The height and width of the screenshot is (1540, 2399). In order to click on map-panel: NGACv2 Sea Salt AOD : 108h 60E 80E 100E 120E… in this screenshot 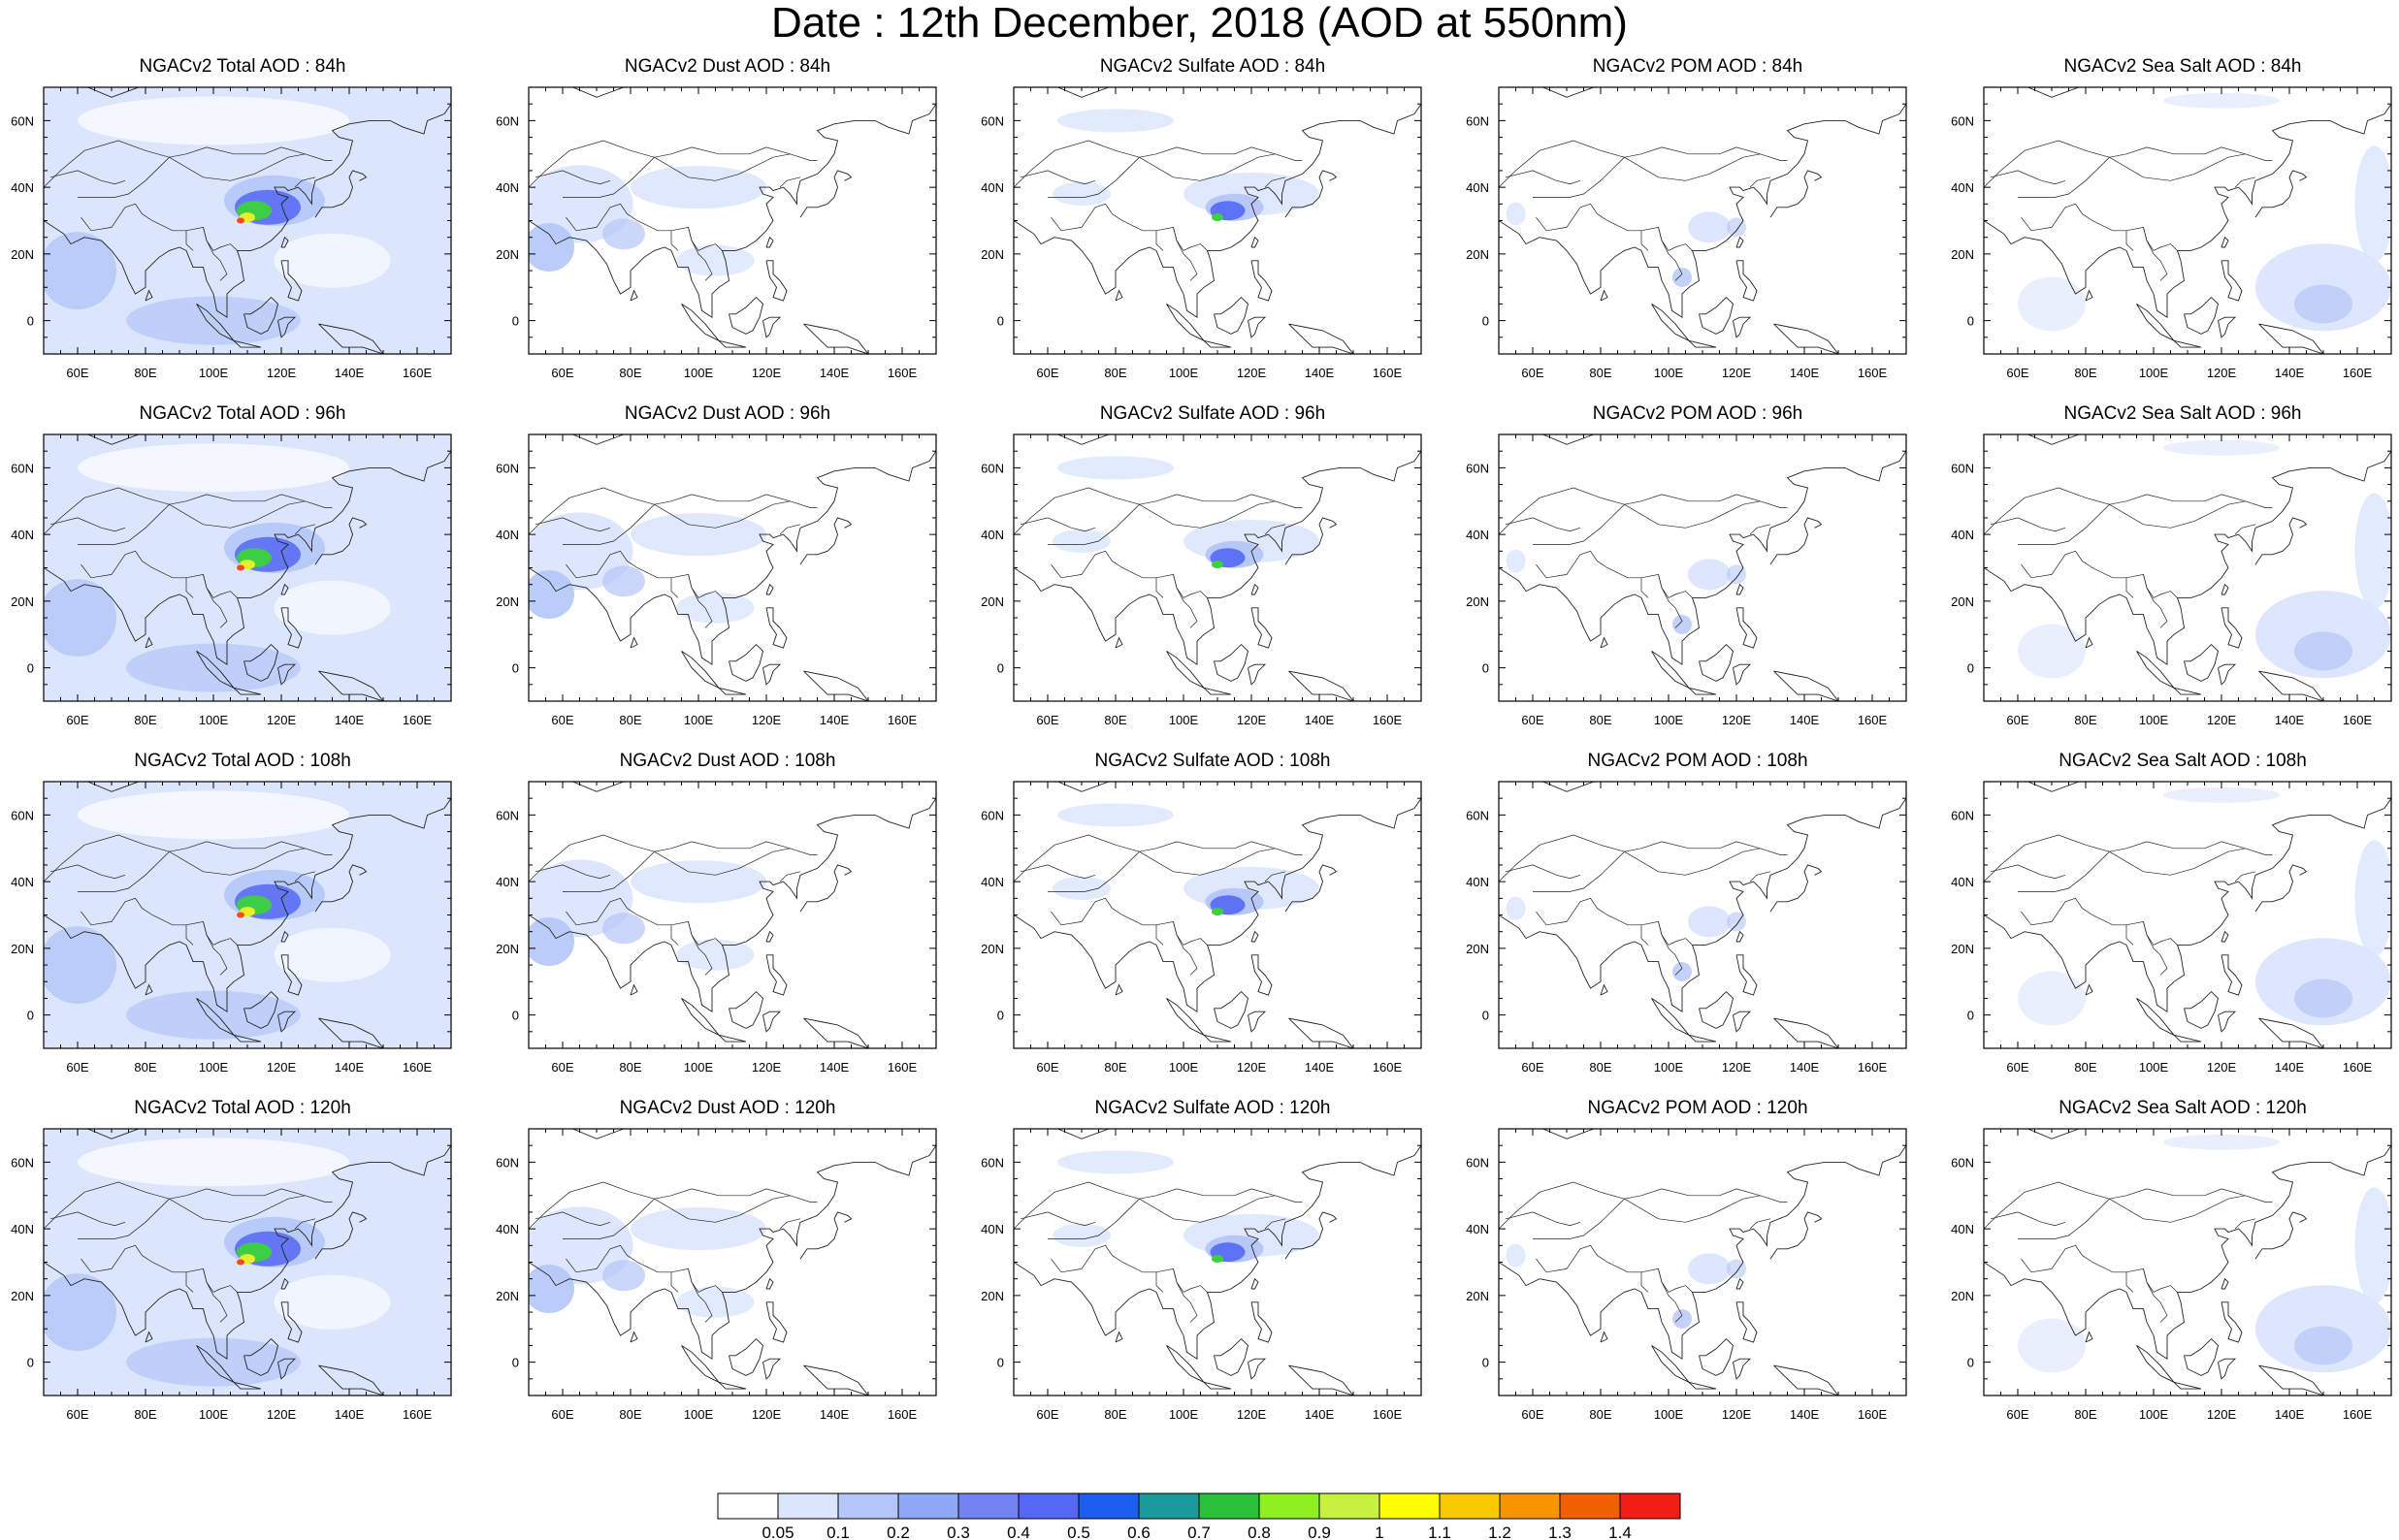, I will do `click(2170, 921)`.